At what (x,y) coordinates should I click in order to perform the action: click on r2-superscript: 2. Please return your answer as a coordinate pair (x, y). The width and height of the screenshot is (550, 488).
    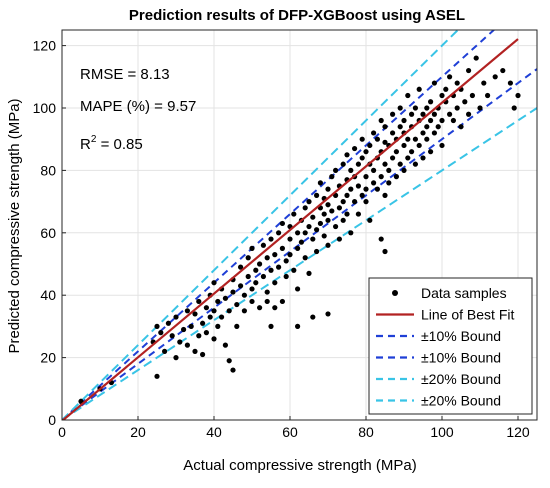
    Looking at the image, I should click on (94, 139).